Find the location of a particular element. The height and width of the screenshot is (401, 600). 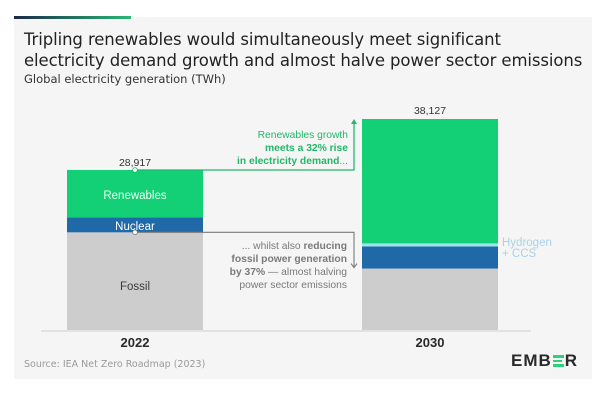

segment-label-renewables: Renewables is located at coordinates (135, 196).